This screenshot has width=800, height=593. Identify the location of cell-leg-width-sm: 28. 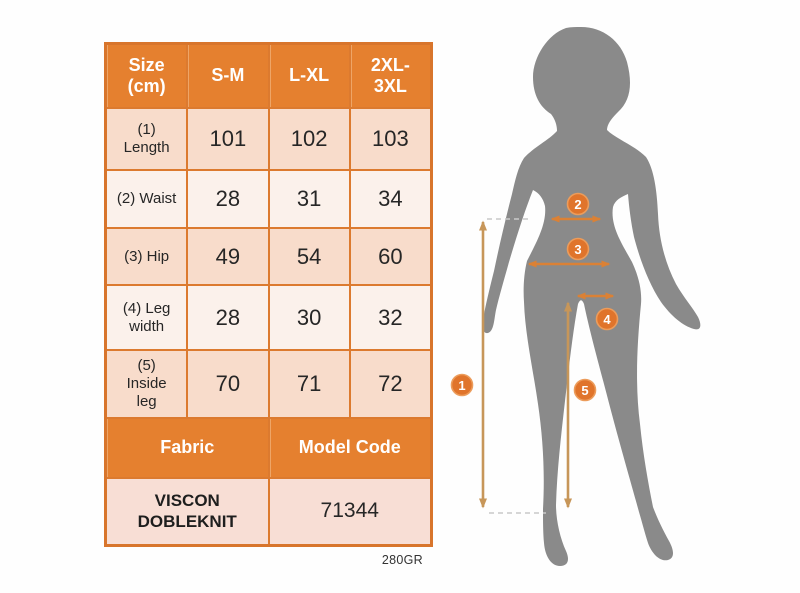
(228, 317).